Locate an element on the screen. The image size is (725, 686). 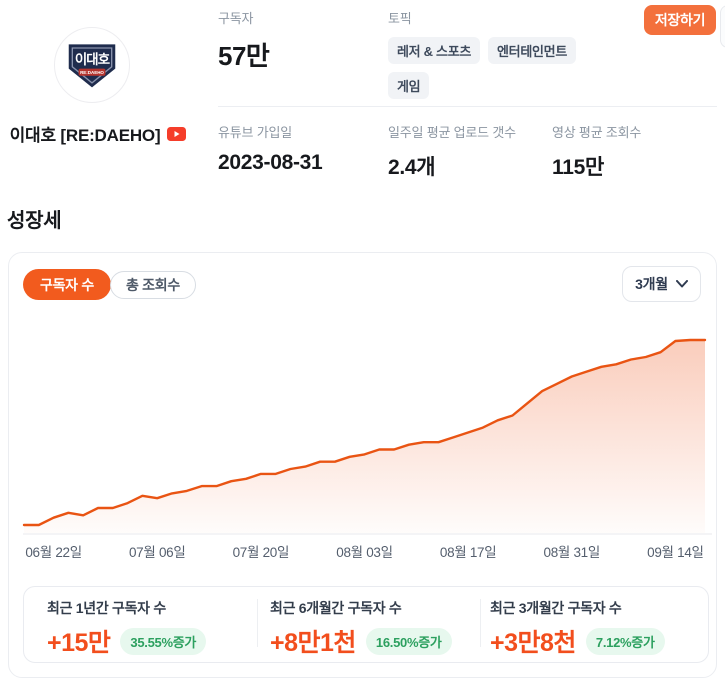
period-dropdown: 3개월 is located at coordinates (661, 284).